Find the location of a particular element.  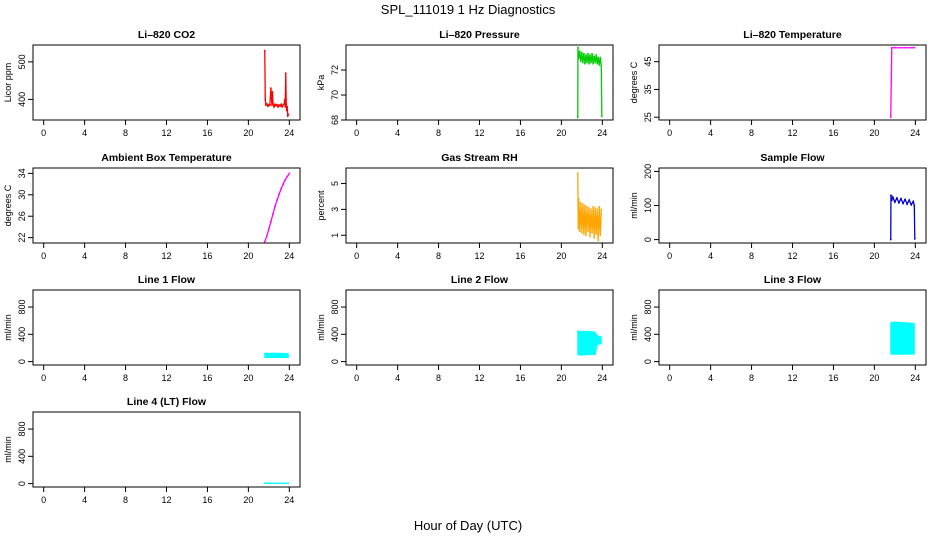

y-tick-label: 45 is located at coordinates (648, 62).